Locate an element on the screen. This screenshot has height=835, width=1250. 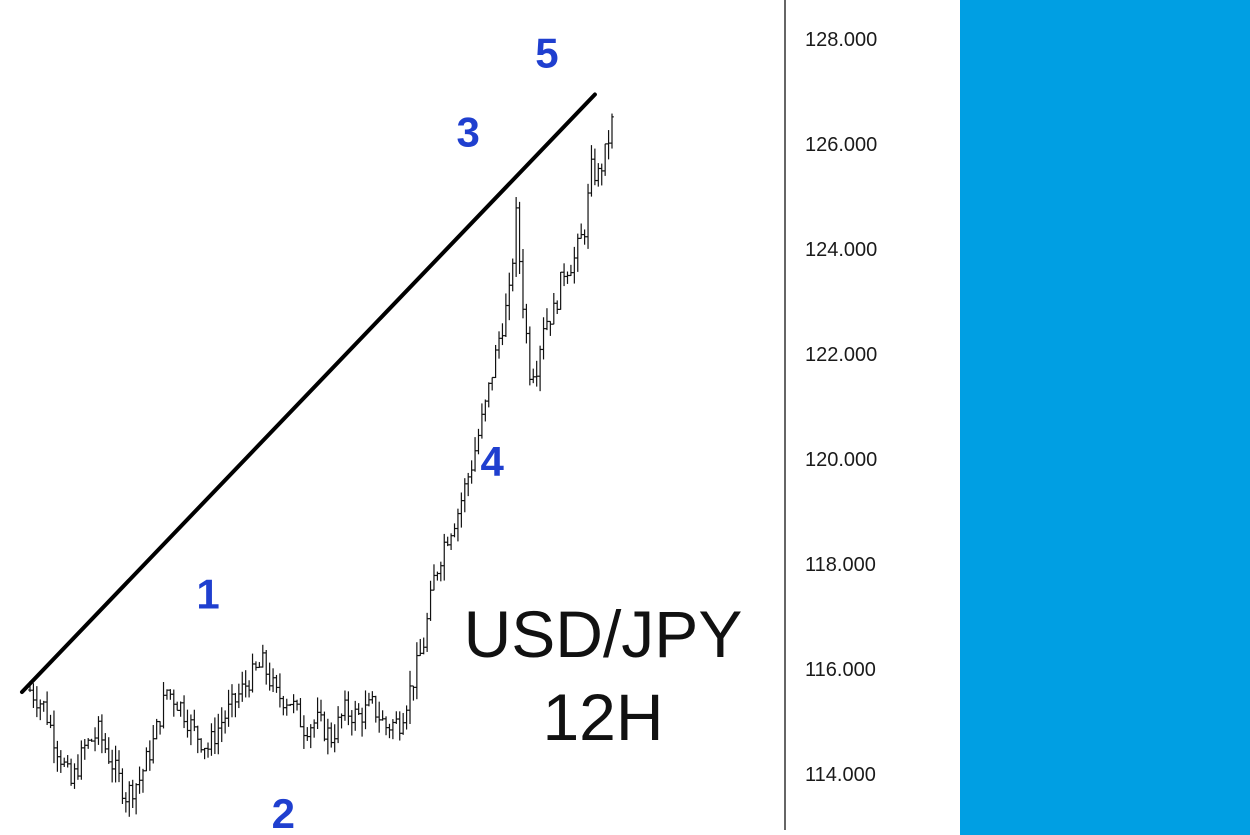
y-tick-label: 116.000 is located at coordinates (840, 670).